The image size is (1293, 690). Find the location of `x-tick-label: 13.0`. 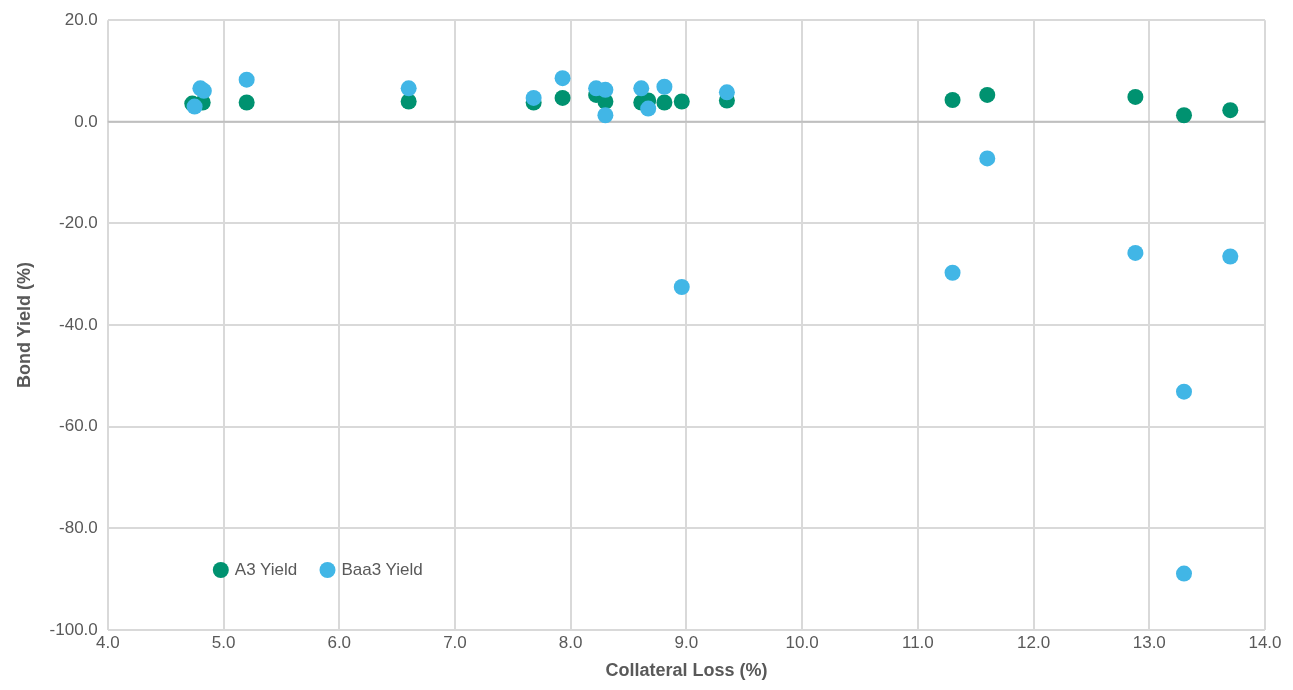

x-tick-label: 13.0 is located at coordinates (1149, 642).